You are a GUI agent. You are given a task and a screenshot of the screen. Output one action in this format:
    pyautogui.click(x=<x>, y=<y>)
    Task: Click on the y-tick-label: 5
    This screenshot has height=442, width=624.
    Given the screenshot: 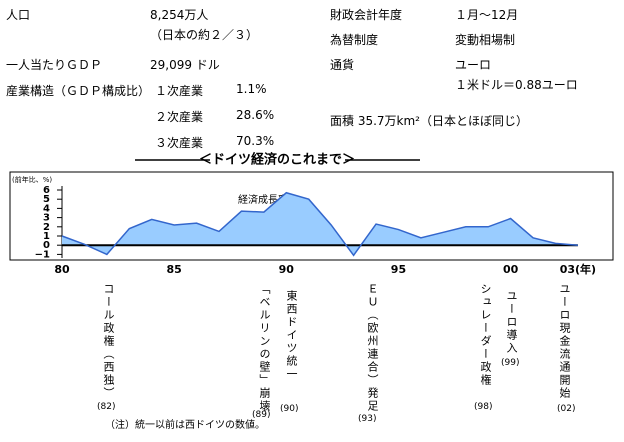 What is the action you would take?
    pyautogui.click(x=46, y=199)
    